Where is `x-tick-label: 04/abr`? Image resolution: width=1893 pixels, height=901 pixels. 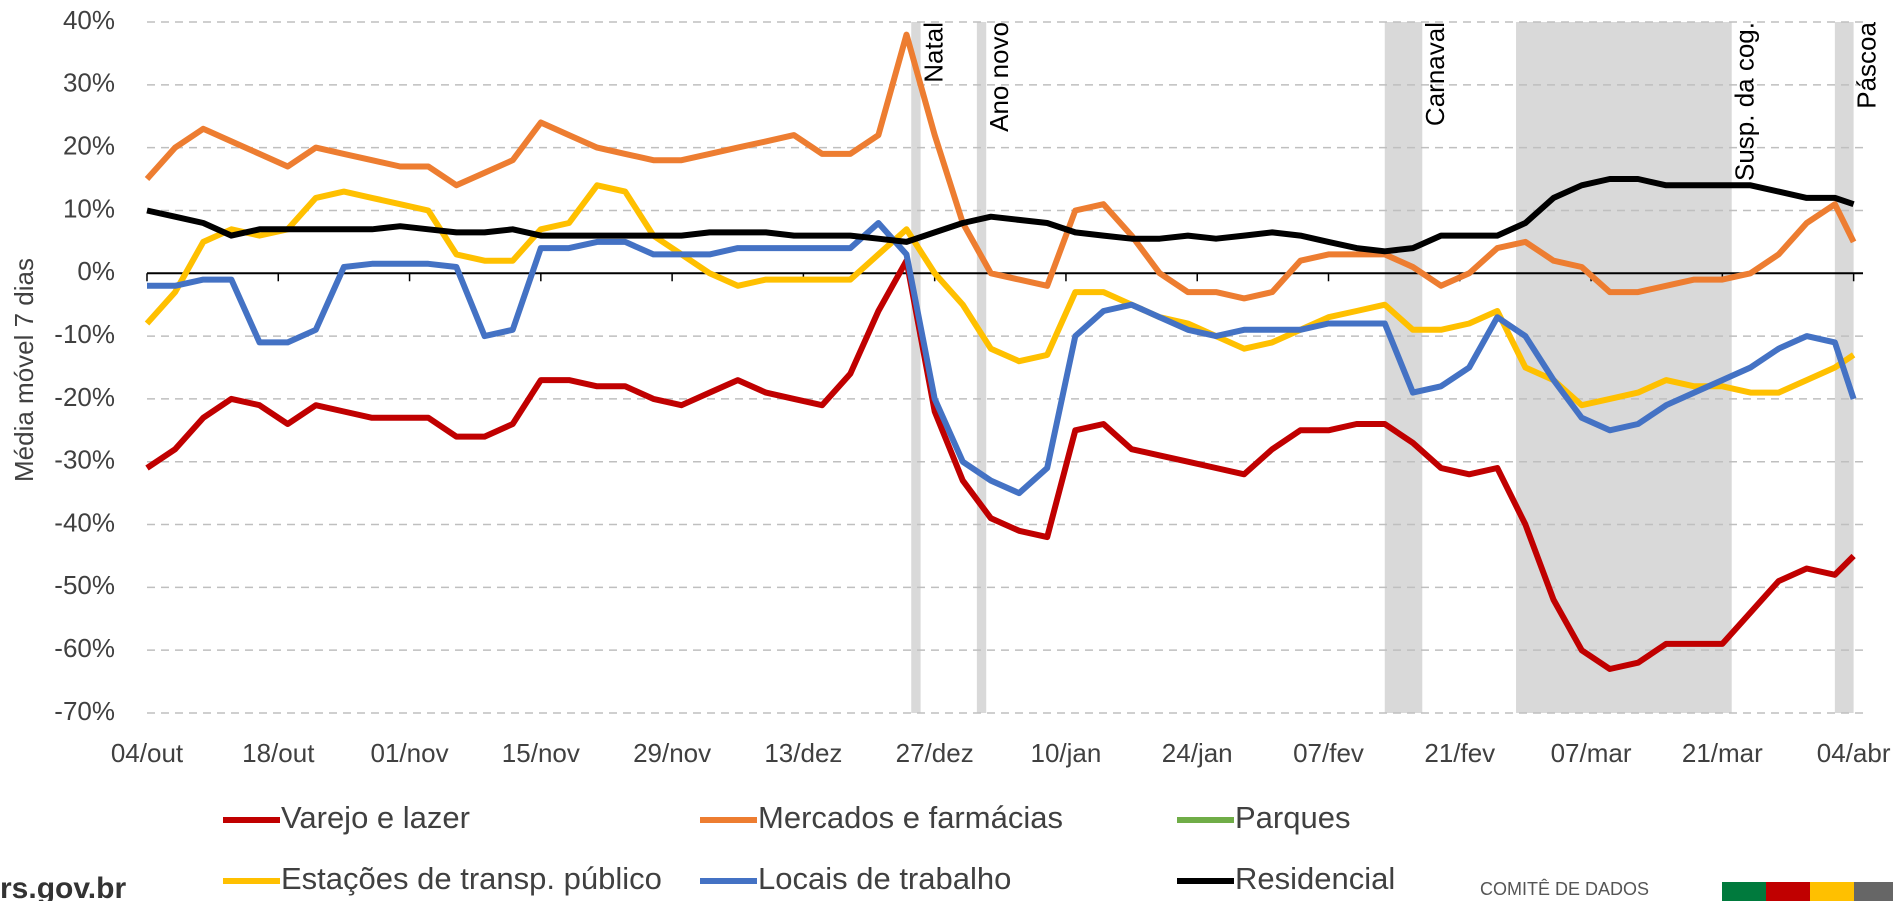
x-tick-label: 04/abr is located at coordinates (1854, 753).